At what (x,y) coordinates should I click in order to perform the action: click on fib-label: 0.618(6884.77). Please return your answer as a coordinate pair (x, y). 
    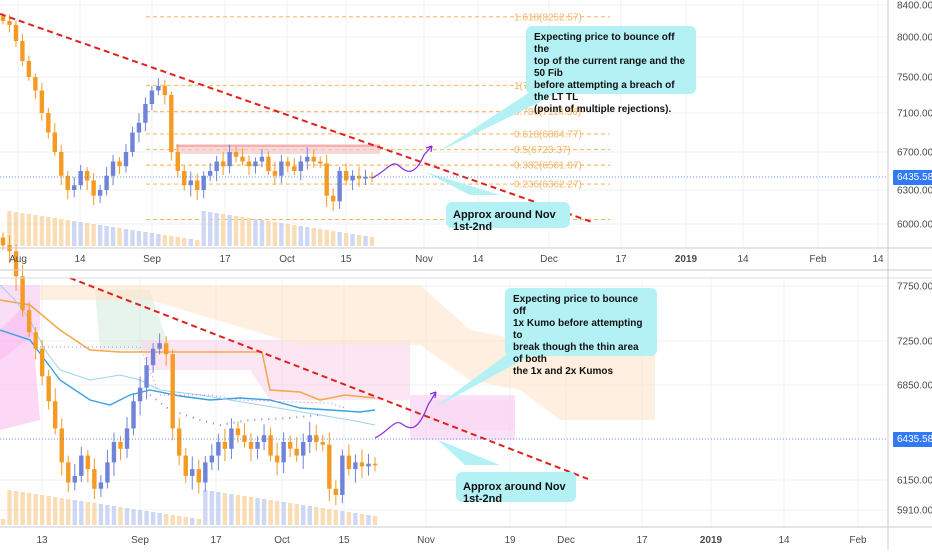
    Looking at the image, I should click on (548, 134).